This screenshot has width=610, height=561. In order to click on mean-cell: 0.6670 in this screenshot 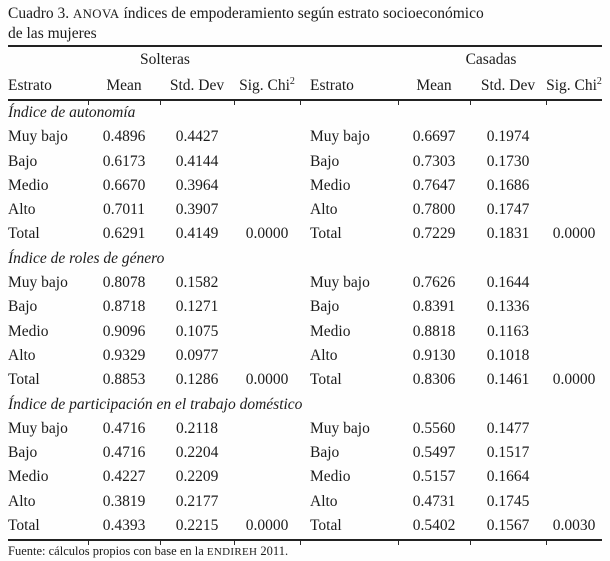, I will do `click(124, 185)`.